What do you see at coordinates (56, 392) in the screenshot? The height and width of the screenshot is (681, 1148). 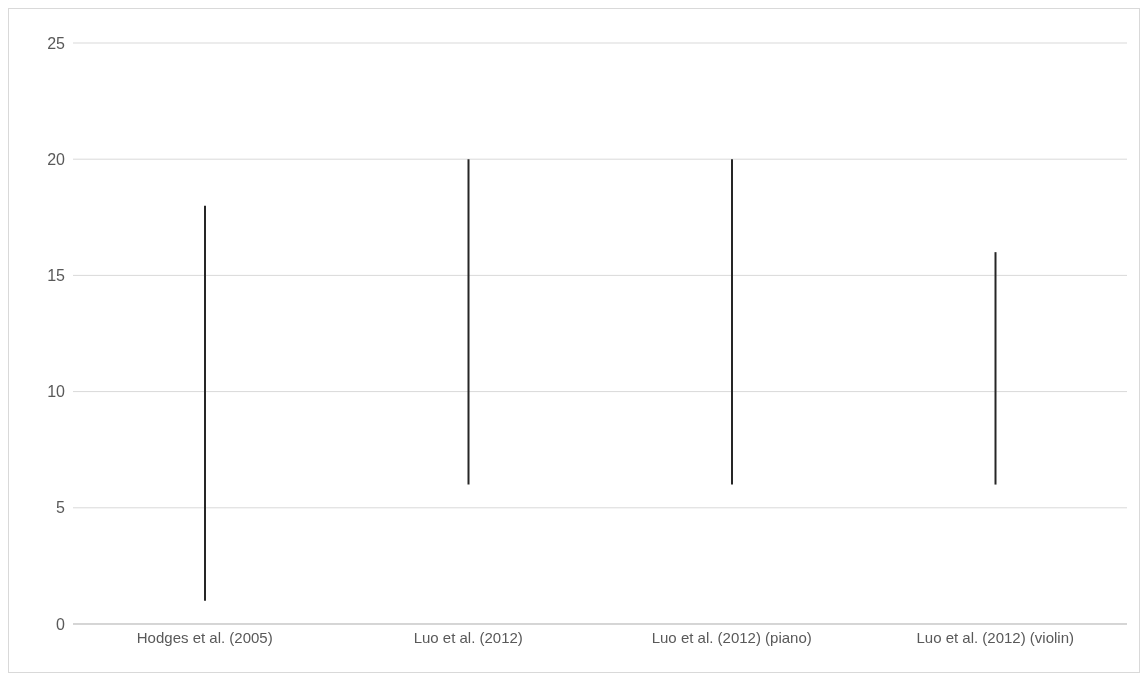 I see `y-tick-label: 10` at bounding box center [56, 392].